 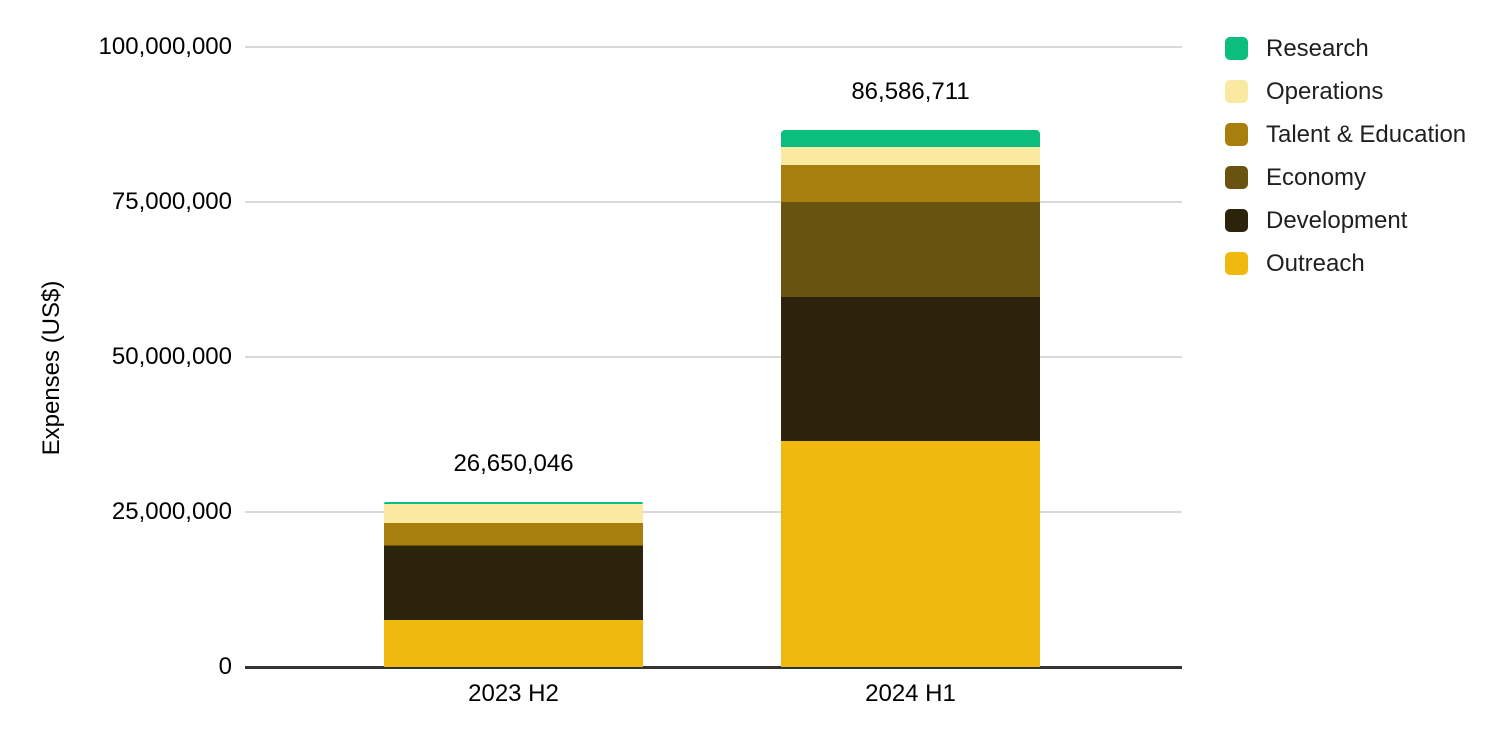 What do you see at coordinates (165, 46) in the screenshot?
I see `y-tick-label: 100,000,000` at bounding box center [165, 46].